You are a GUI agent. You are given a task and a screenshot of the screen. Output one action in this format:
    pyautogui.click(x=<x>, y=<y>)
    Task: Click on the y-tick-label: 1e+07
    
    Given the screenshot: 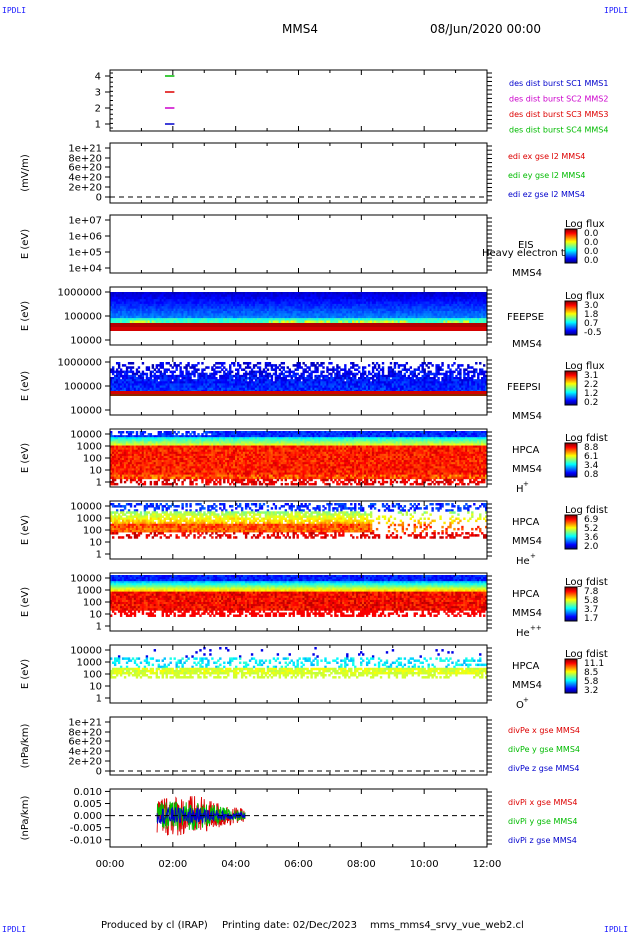 What is the action you would take?
    pyautogui.click(x=85, y=221)
    